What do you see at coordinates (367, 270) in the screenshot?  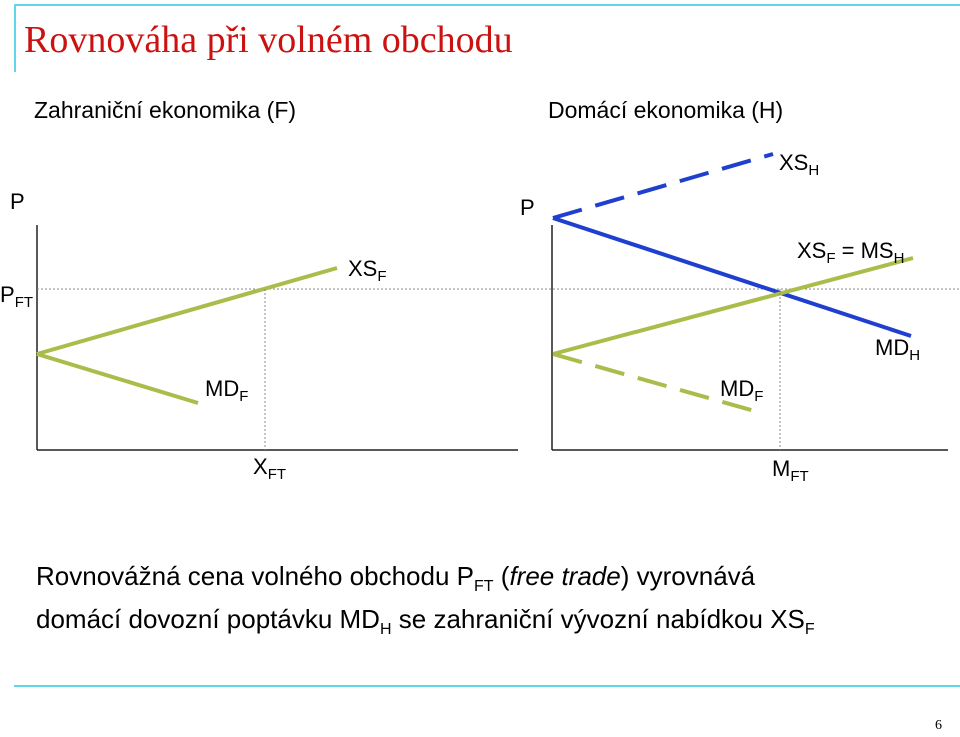 I see `xs-f-label: XSF` at bounding box center [367, 270].